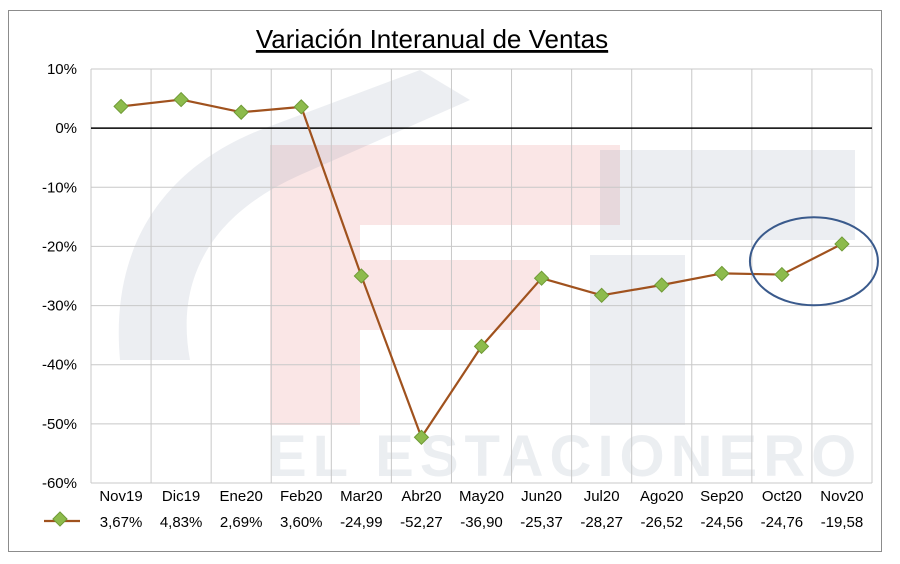 The height and width of the screenshot is (564, 900). Describe the element at coordinates (62, 69) in the screenshot. I see `y-tick-label: 10%` at that location.